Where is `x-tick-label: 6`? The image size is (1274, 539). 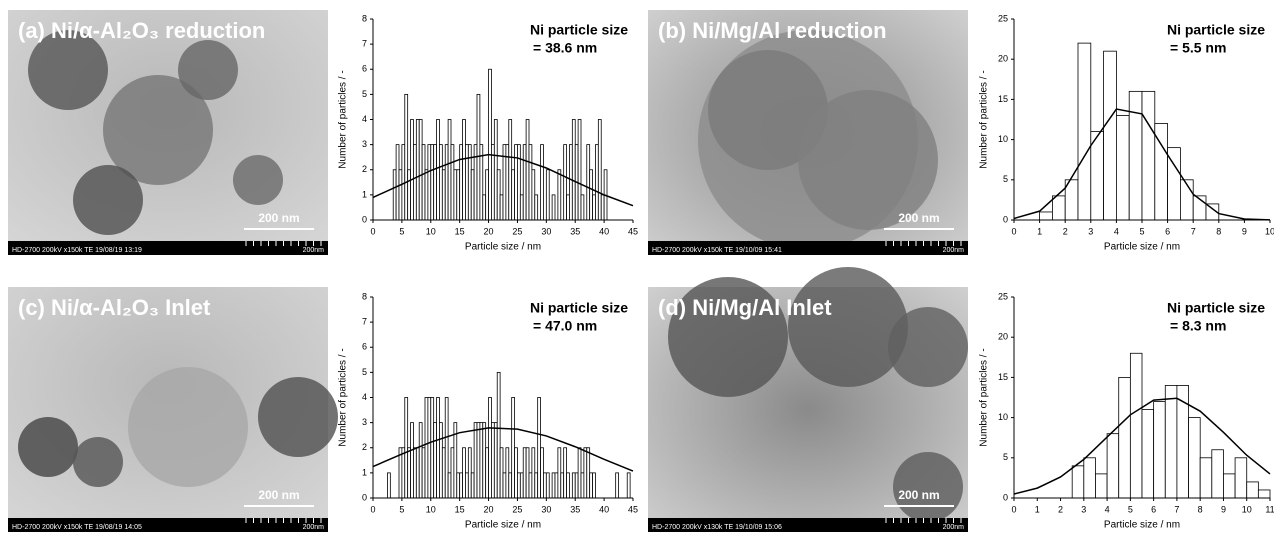
x-tick-label: 6 is located at coordinates (1167, 231).